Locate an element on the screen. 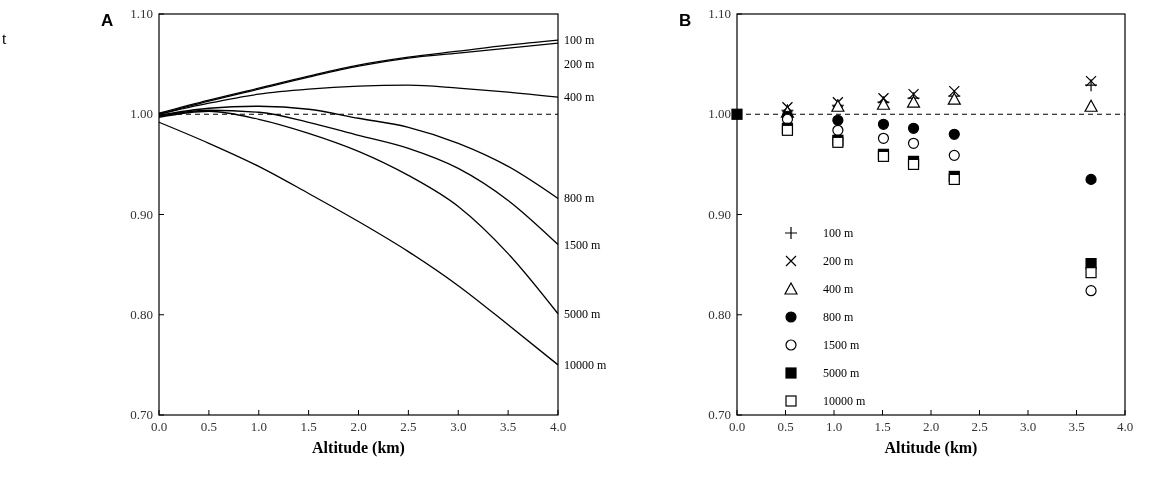 This screenshot has width=1149, height=484. legend-label: 400 m is located at coordinates (838, 289).